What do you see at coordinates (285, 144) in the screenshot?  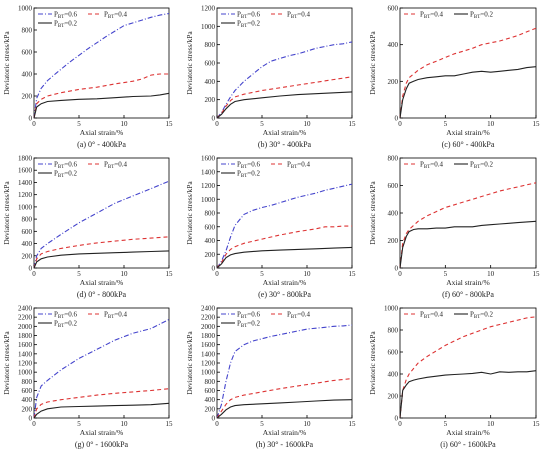 I see `panel-caption: (b) 30° - 400kPa` at bounding box center [285, 144].